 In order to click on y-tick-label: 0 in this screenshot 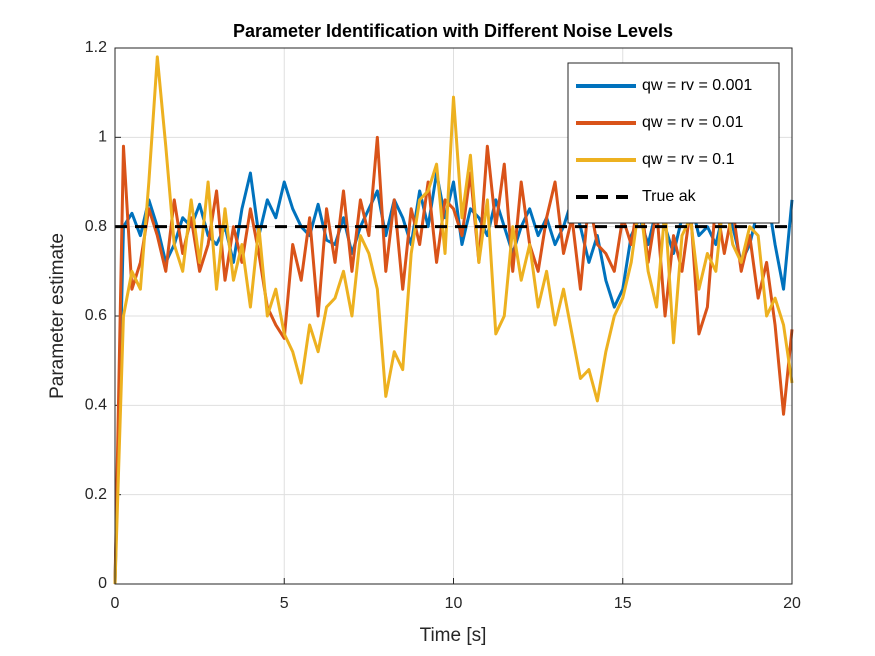, I will do `click(102, 583)`.